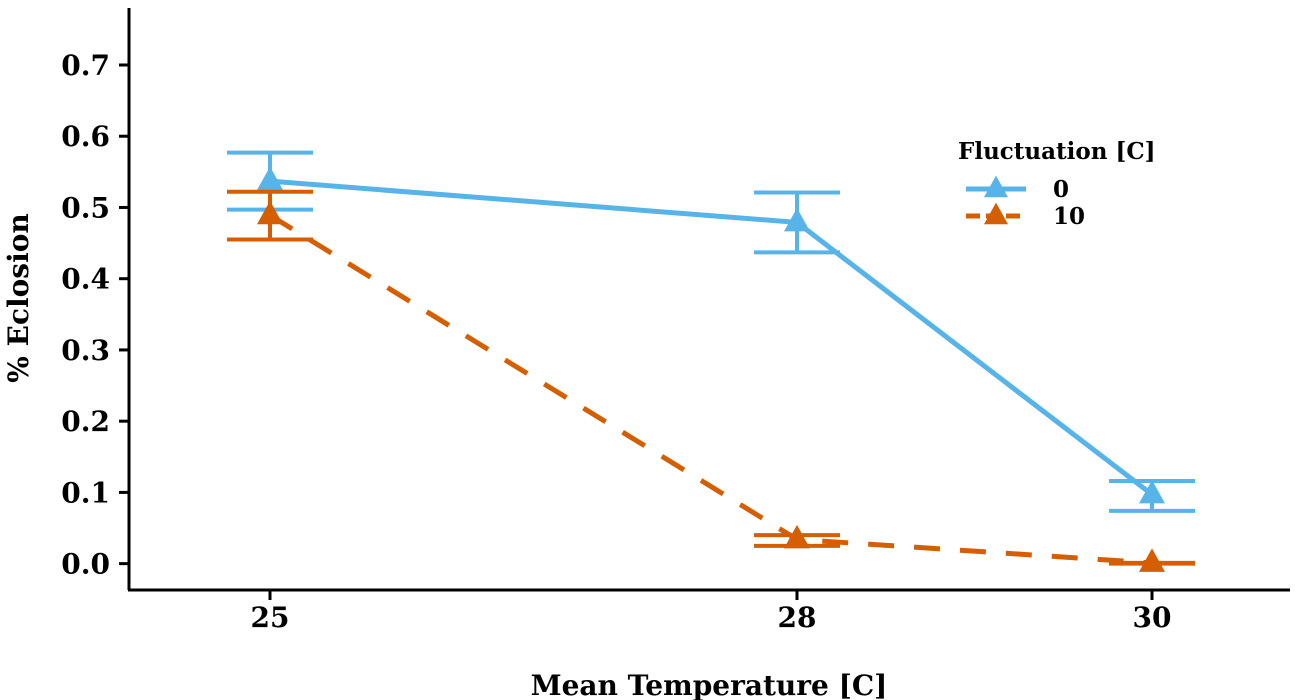  I want to click on x-ticks: 25 28 30, so click(711, 612).